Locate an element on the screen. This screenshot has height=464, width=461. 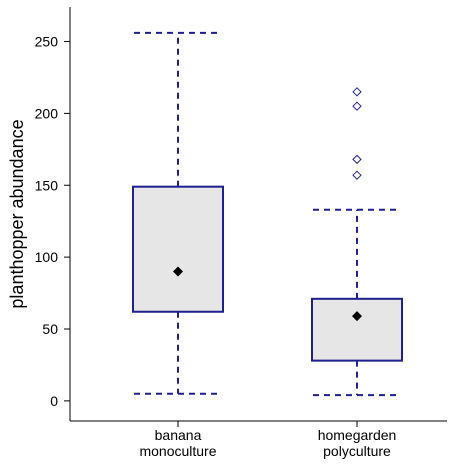
y-tick-label: 50 is located at coordinates (50, 329).